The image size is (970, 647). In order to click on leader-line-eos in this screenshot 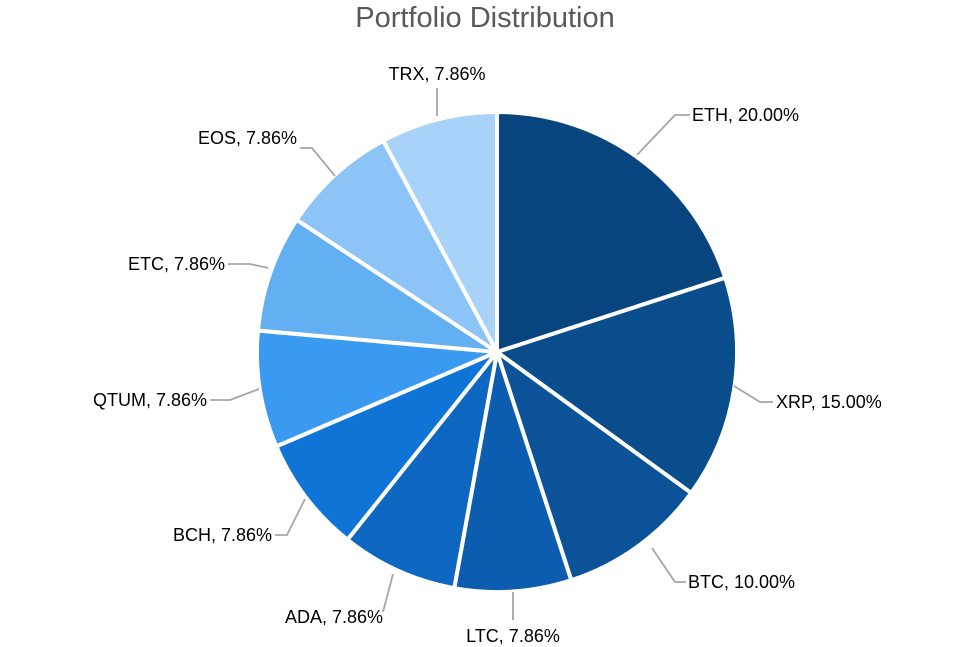, I will do `click(318, 162)`.